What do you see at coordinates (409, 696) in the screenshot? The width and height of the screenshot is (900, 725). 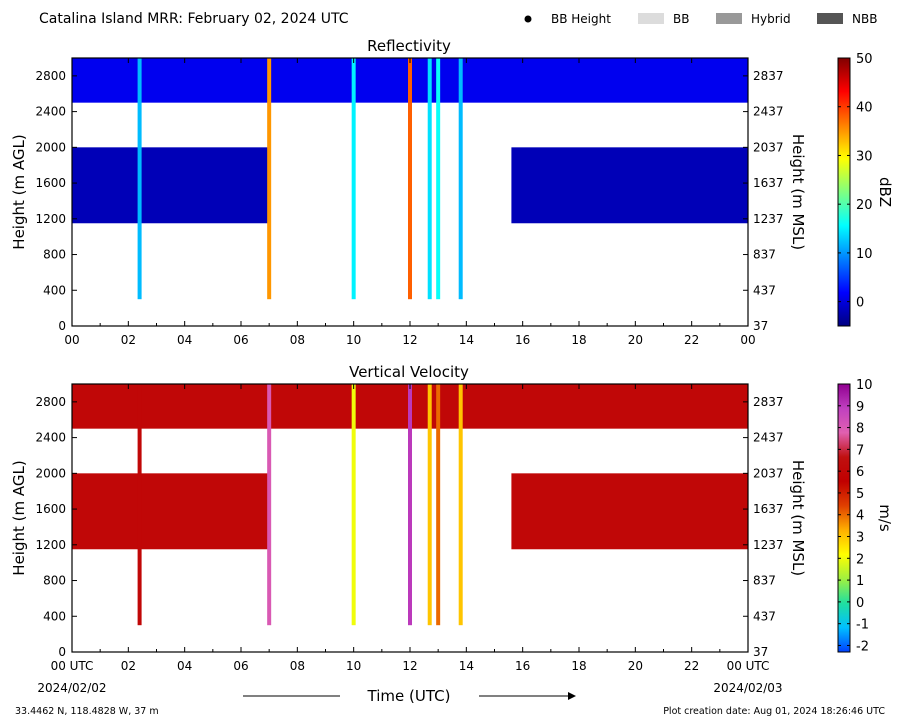 I see `time-axis-label: Time (UTC)` at bounding box center [409, 696].